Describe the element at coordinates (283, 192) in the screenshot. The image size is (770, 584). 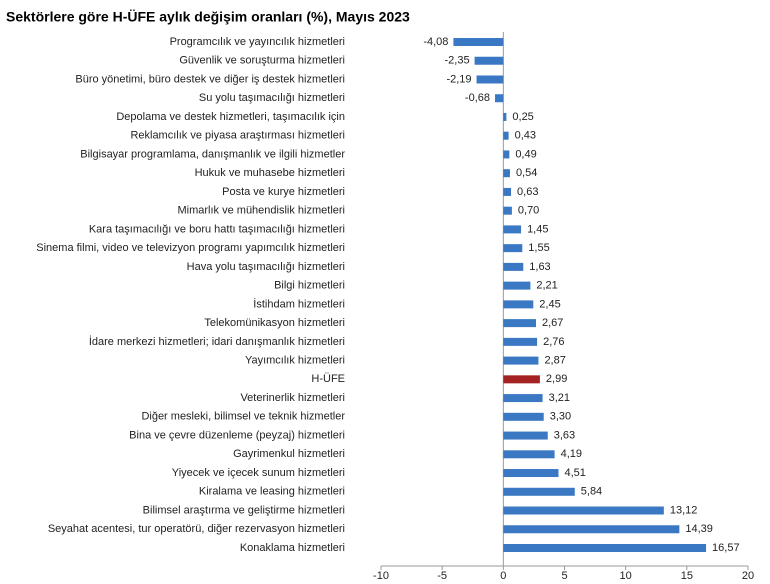
I see `category-label: Posta ve kurye hizmetleri` at that location.